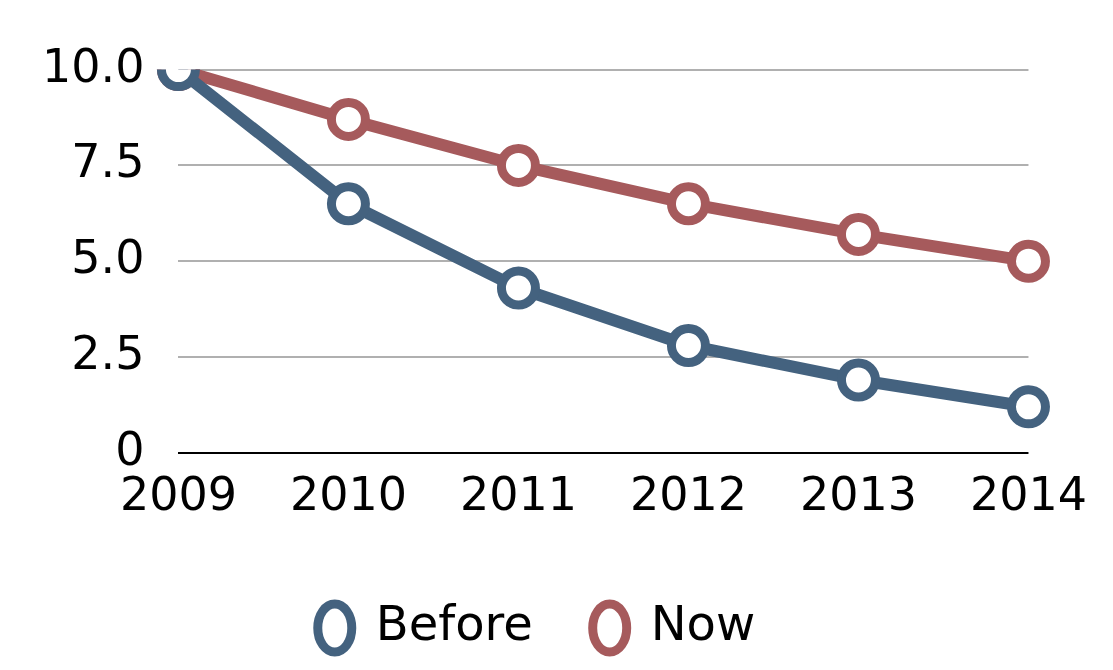 Image resolution: width=1113 pixels, height=670 pixels. Describe the element at coordinates (108, 257) in the screenshot. I see `y-tick-label: 5.0` at that location.